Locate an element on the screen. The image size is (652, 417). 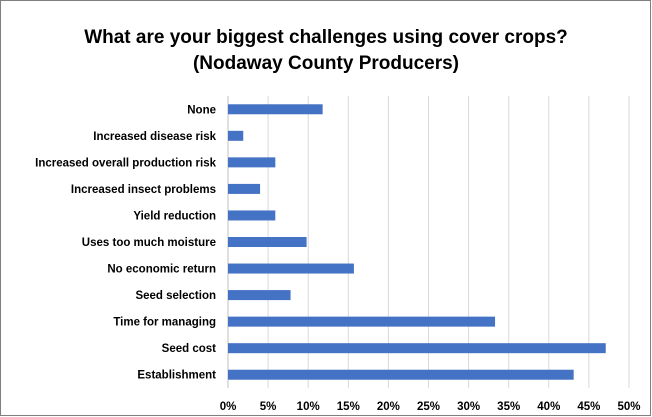
x-tick-label: 50% is located at coordinates (628, 407).